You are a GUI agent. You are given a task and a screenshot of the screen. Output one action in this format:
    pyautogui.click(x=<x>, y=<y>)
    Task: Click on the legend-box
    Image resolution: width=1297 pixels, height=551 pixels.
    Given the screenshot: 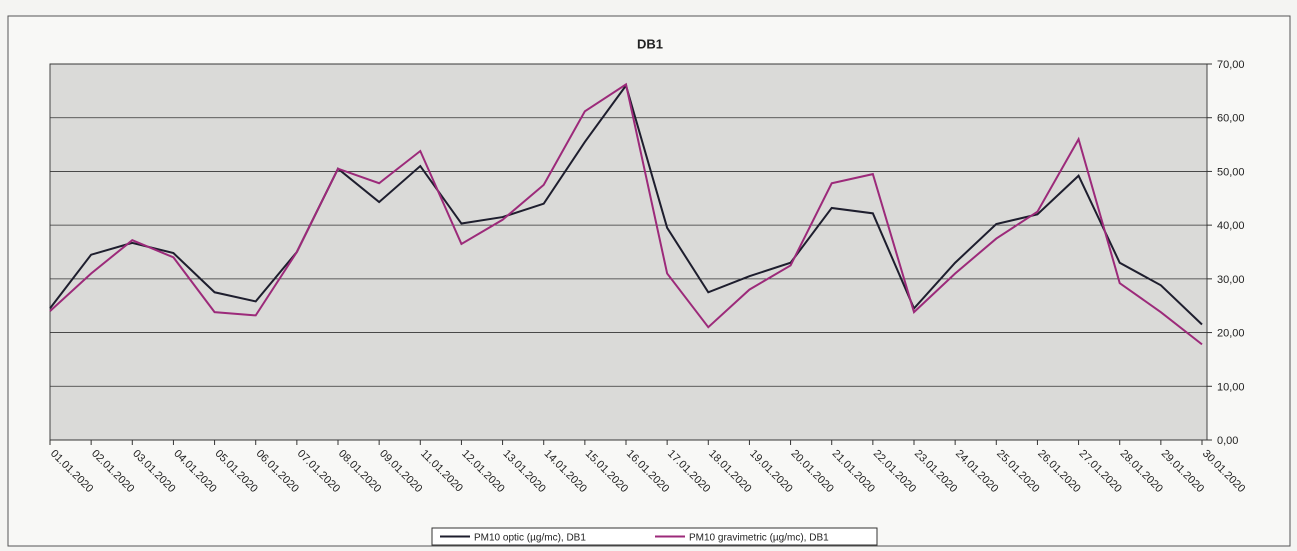 What is the action you would take?
    pyautogui.click(x=654, y=536)
    